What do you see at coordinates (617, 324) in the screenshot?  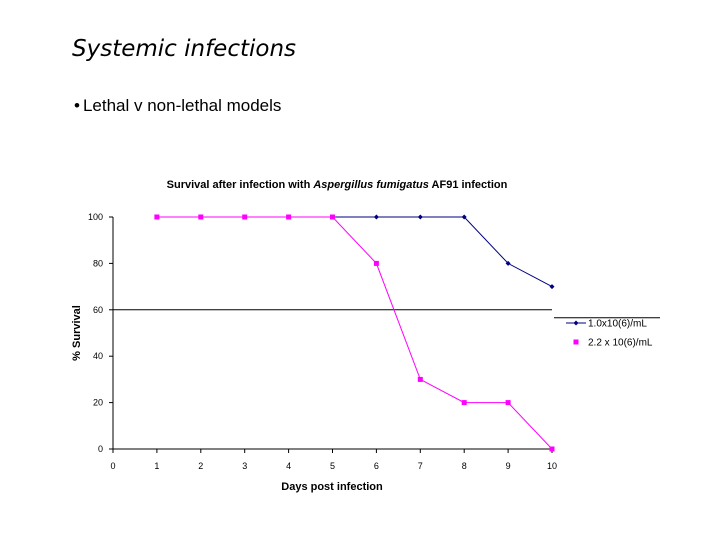 I see `legend-label-1: 1.0x10(6)/mL` at bounding box center [617, 324].